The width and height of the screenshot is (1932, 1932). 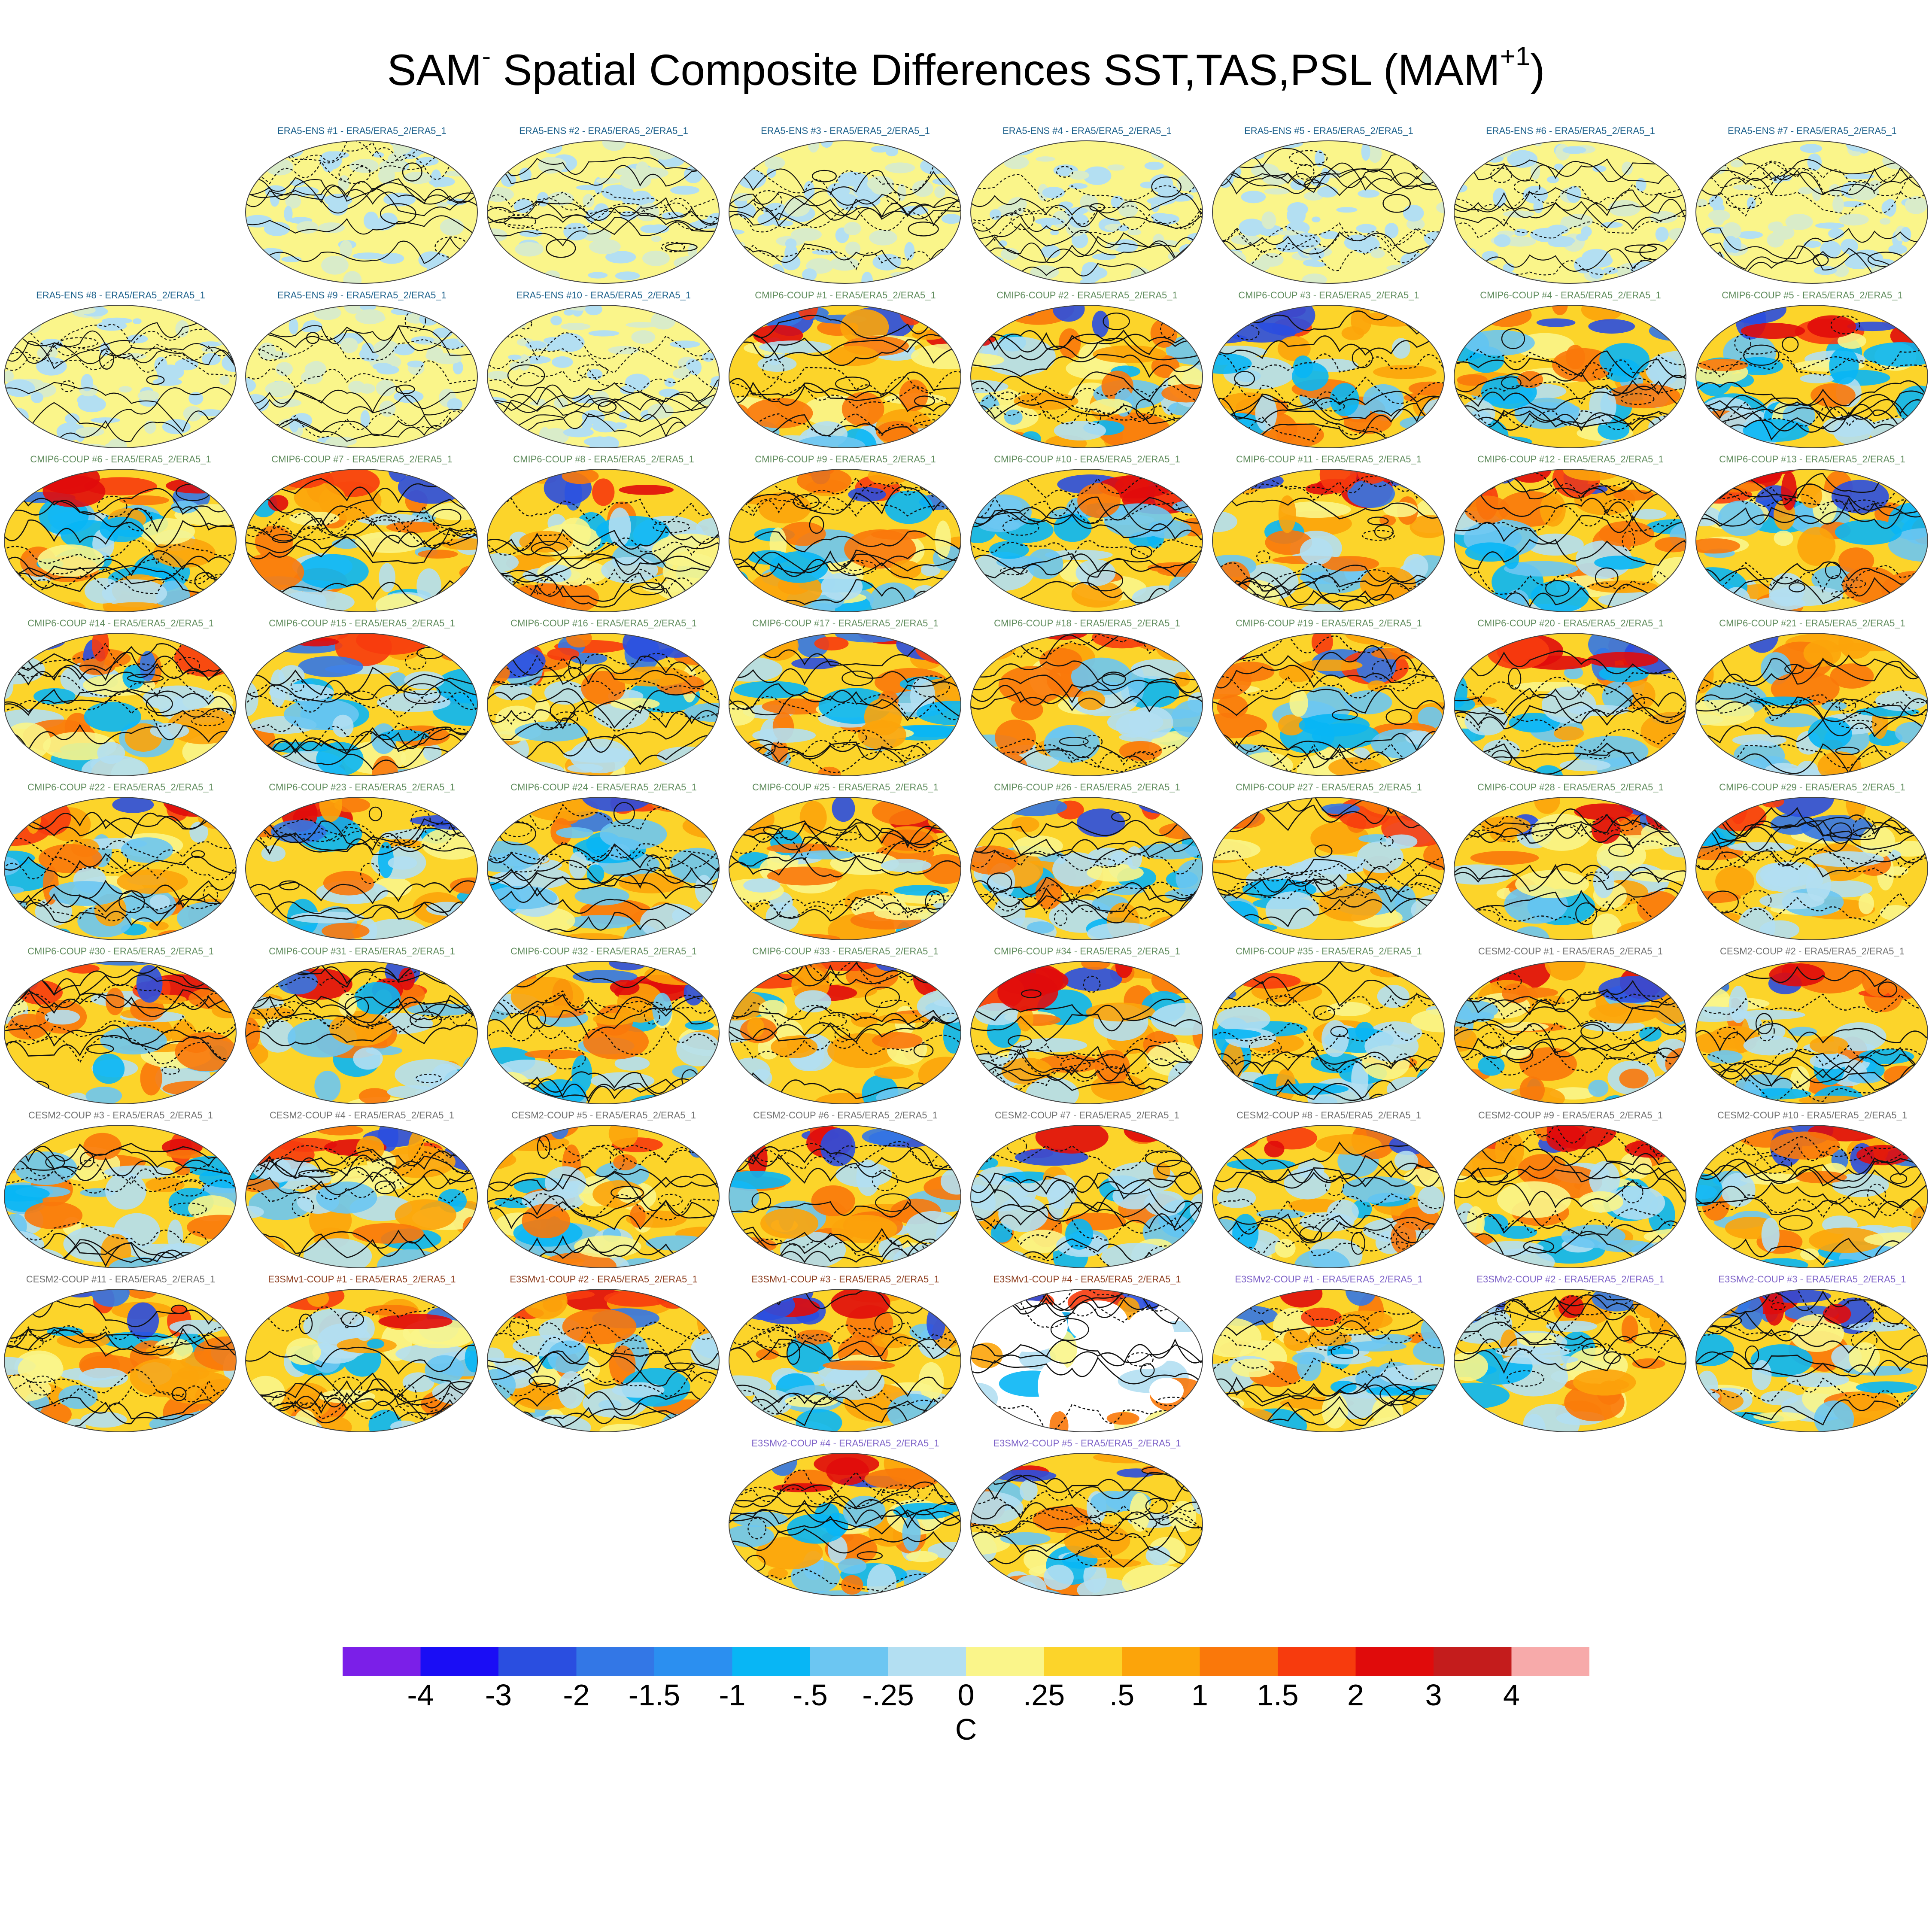 I want to click on map-panel: CMIP6-COUP #31 - ERA5/ERA5_2/ERA5_1, so click(x=362, y=1027).